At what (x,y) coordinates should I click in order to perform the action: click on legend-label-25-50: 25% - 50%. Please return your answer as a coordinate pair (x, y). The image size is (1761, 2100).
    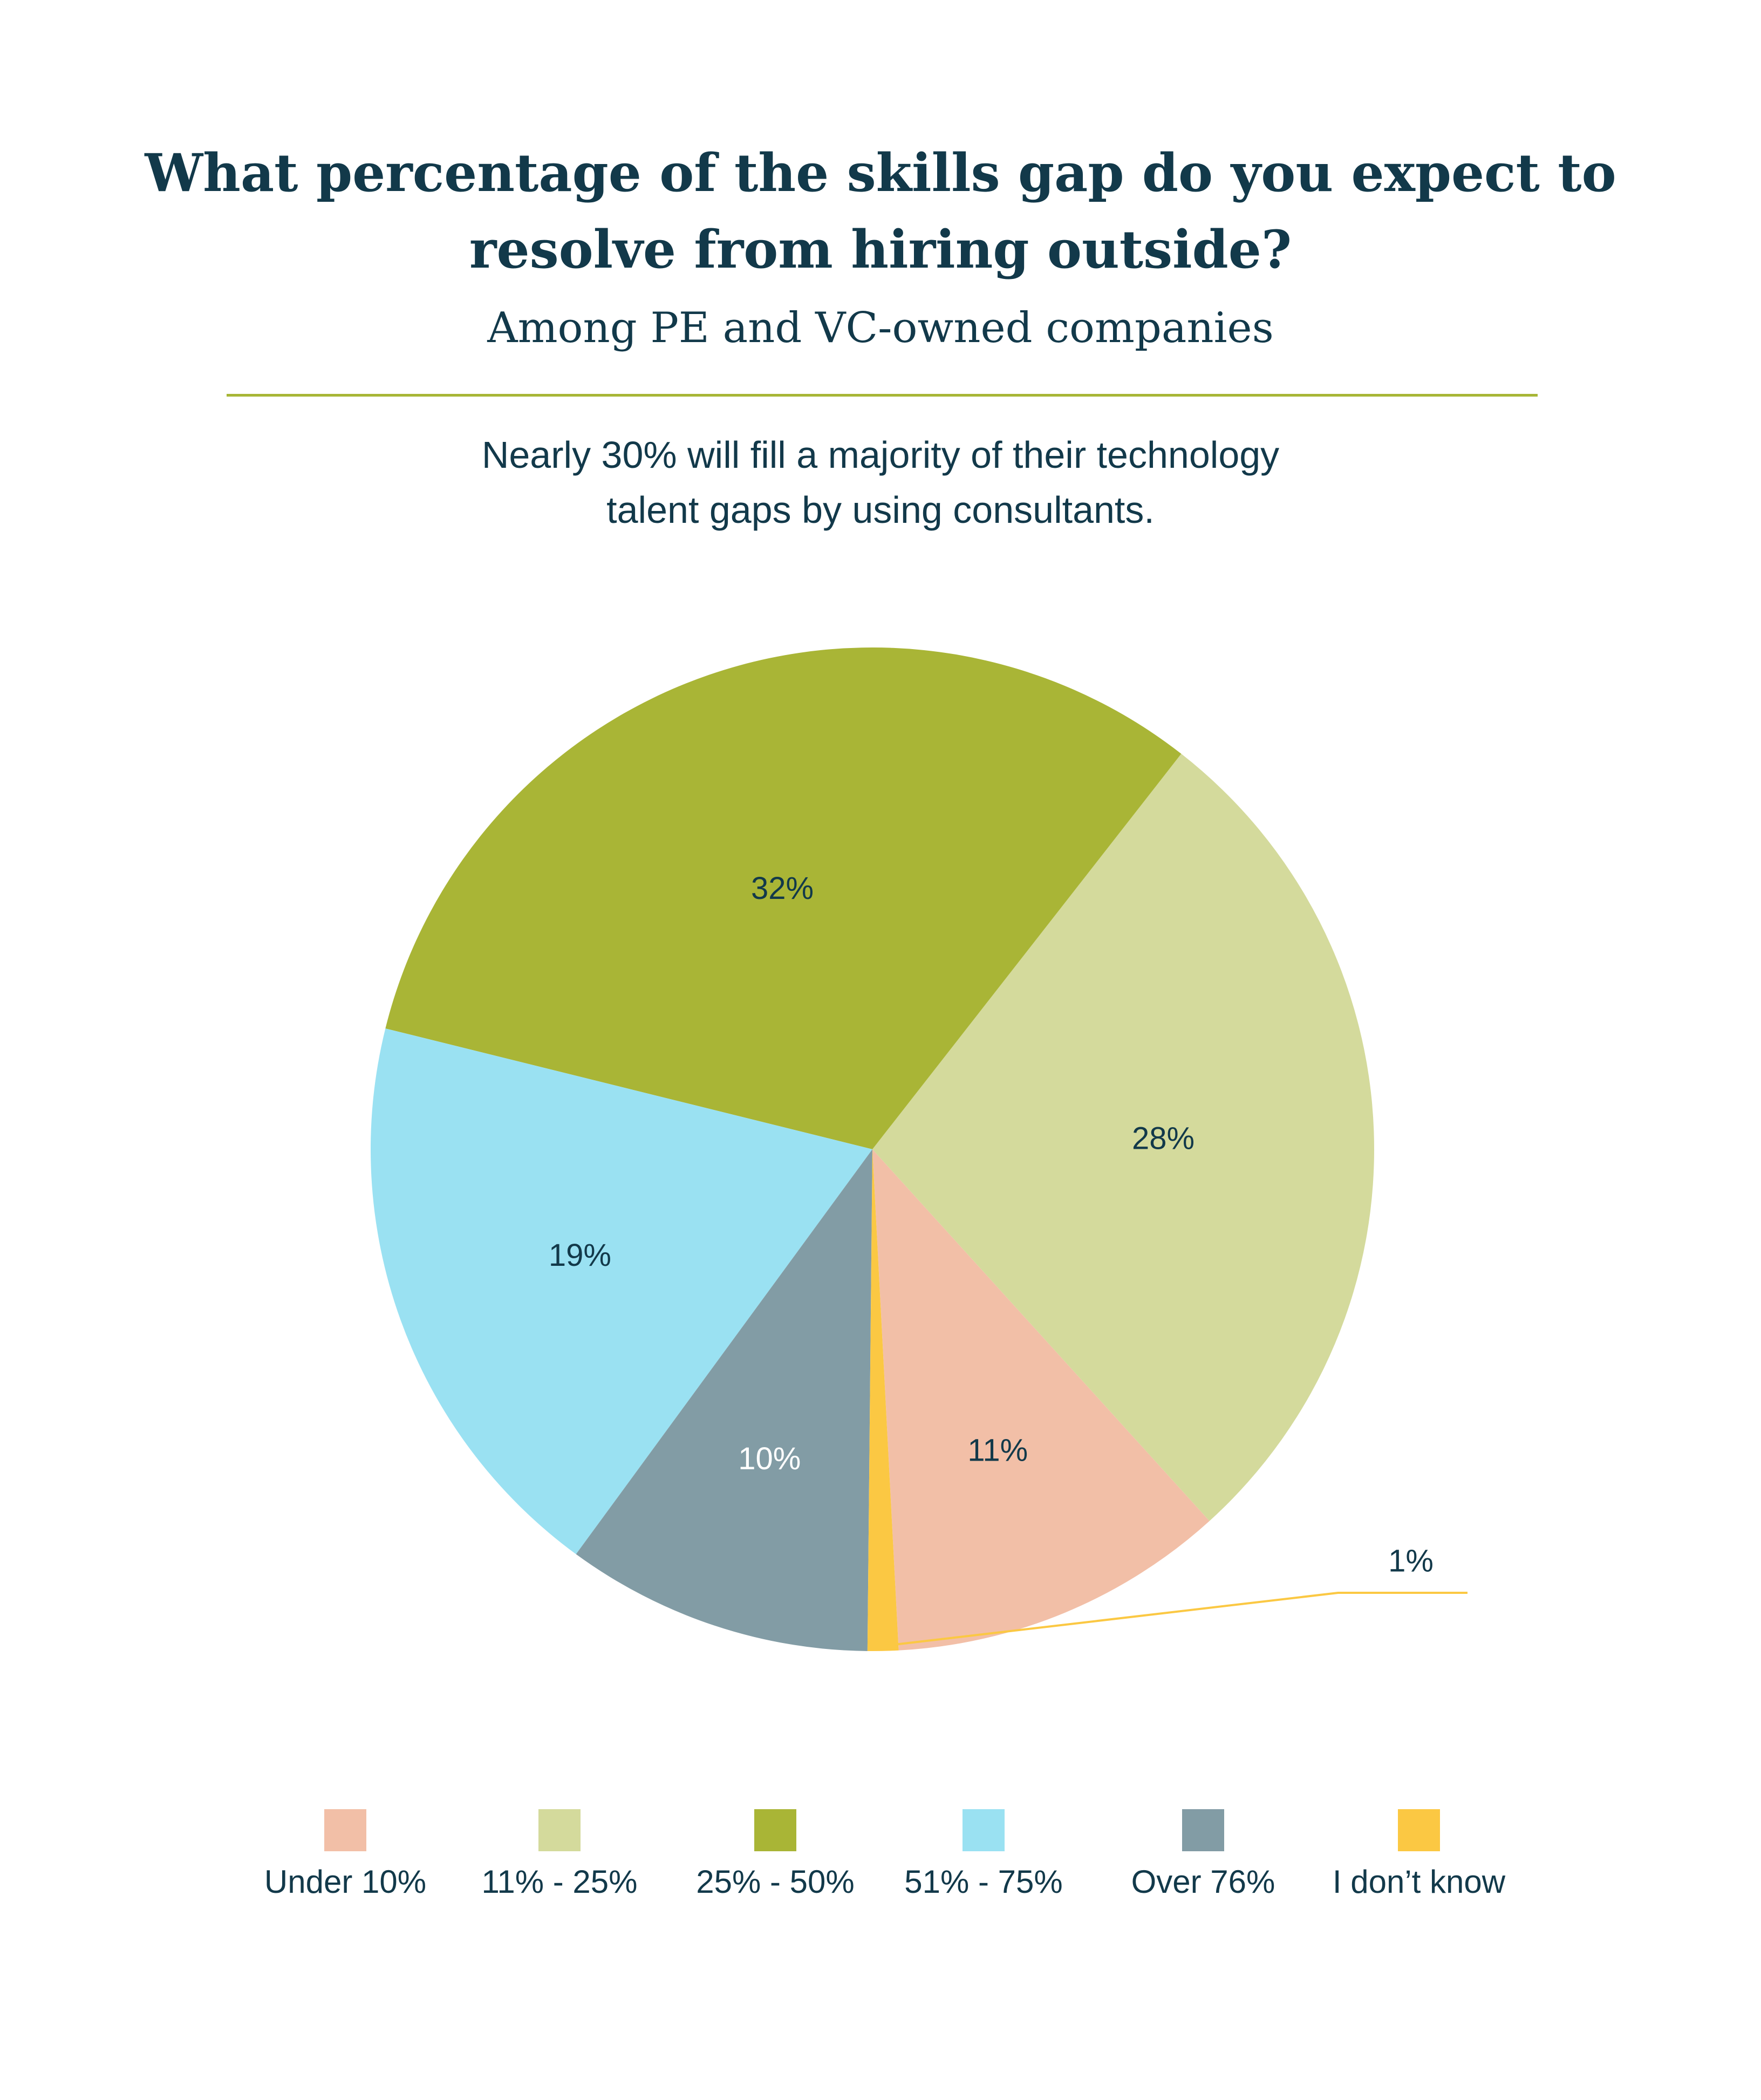
    Looking at the image, I should click on (776, 1882).